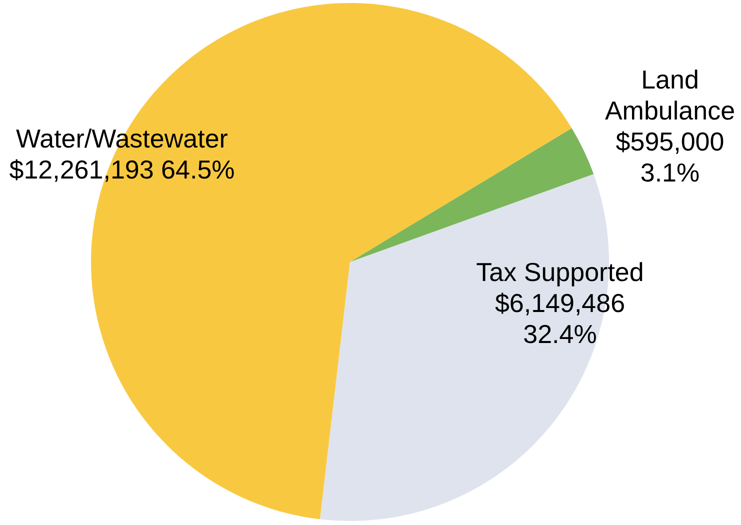 The height and width of the screenshot is (525, 741). What do you see at coordinates (560, 272) in the screenshot?
I see `slice-label: Tax Supported` at bounding box center [560, 272].